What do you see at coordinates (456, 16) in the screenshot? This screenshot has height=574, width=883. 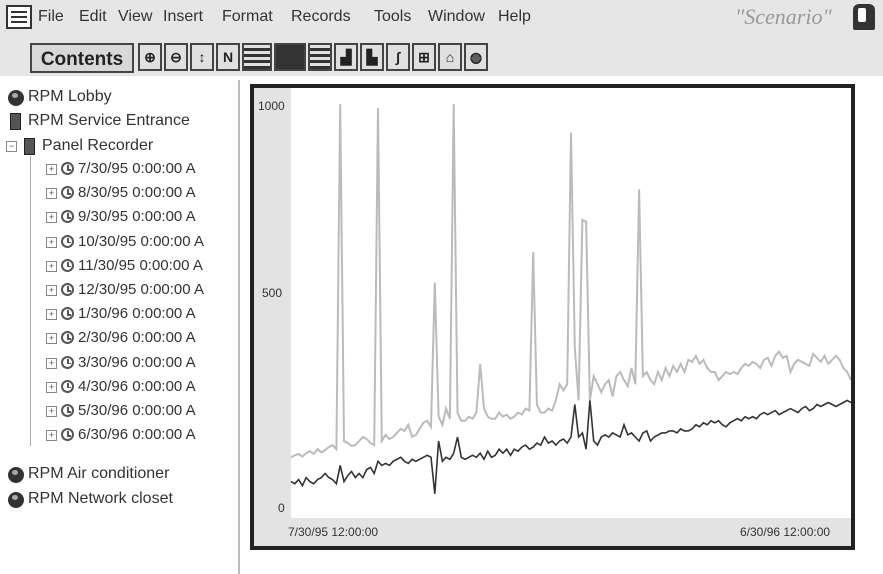 I see `menu-window: Window` at bounding box center [456, 16].